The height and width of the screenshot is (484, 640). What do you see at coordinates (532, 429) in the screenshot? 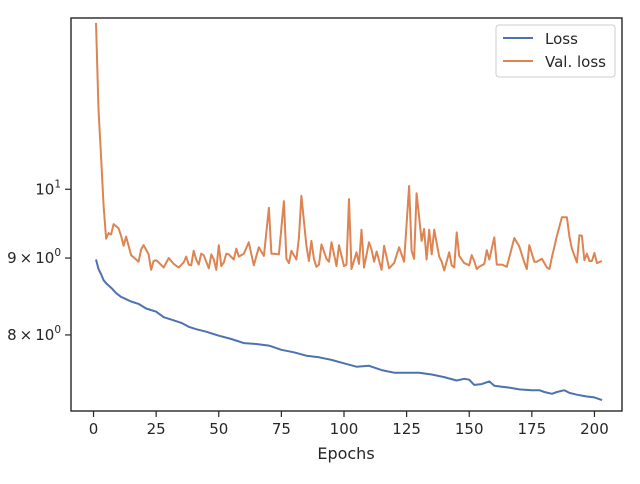
I see `x-tick-label: 175` at bounding box center [532, 429].